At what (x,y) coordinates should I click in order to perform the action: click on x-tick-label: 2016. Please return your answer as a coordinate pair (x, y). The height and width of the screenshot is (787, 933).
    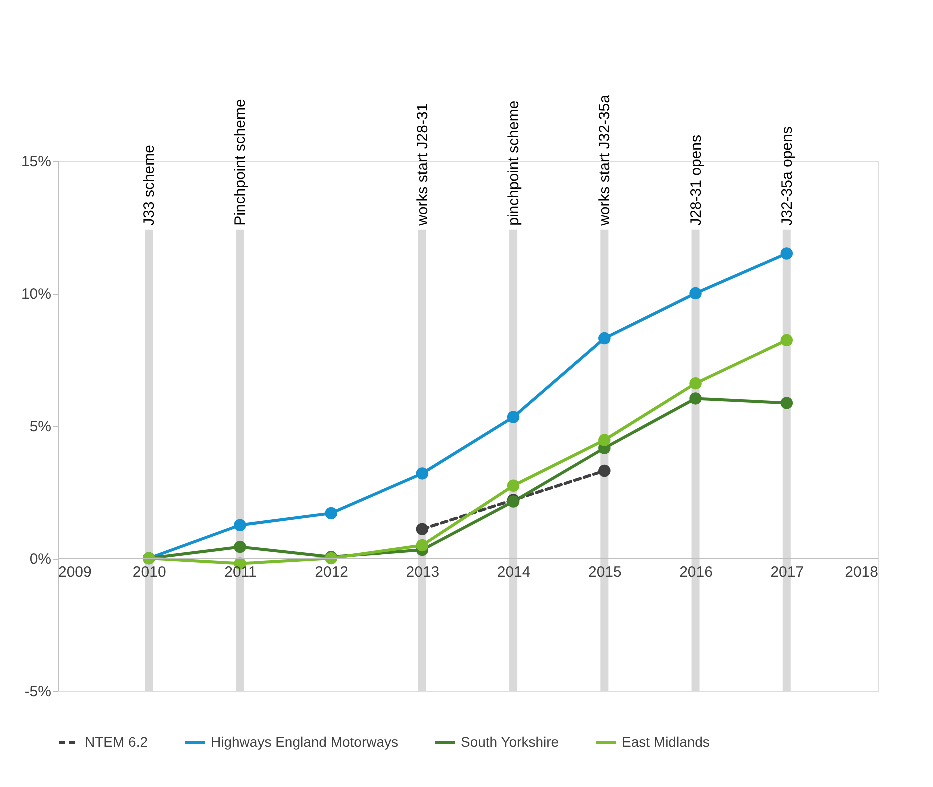
    Looking at the image, I should click on (696, 572).